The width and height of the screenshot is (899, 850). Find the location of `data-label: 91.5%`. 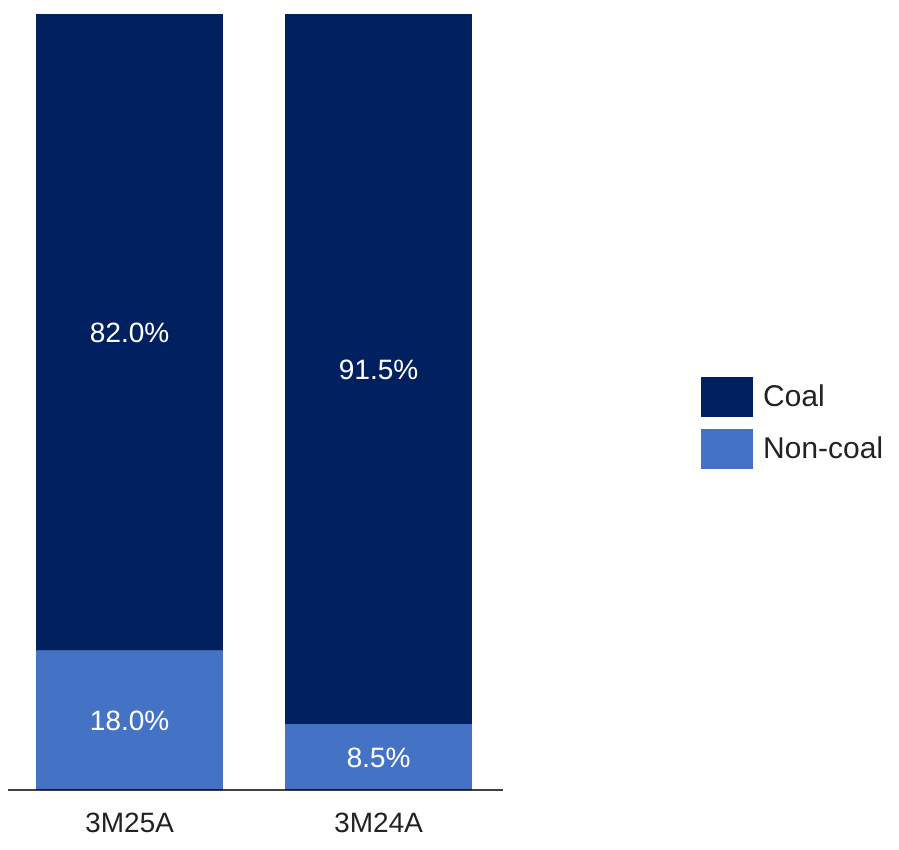

data-label: 91.5% is located at coordinates (378, 369).